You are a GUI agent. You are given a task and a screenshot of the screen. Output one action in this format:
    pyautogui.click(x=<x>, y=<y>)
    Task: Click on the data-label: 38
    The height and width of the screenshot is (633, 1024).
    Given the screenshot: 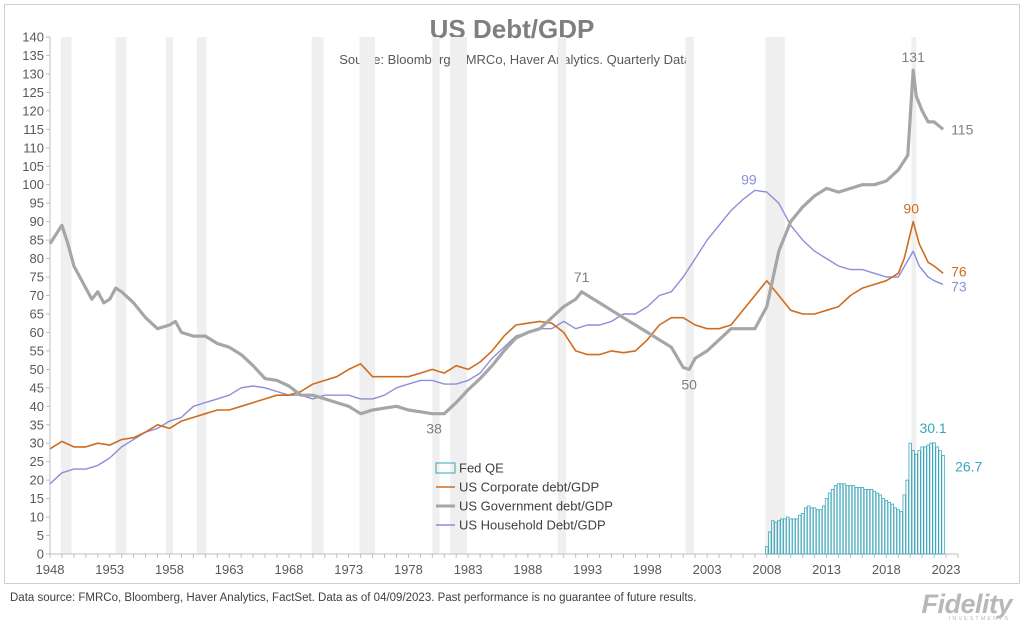 What is the action you would take?
    pyautogui.click(x=434, y=429)
    